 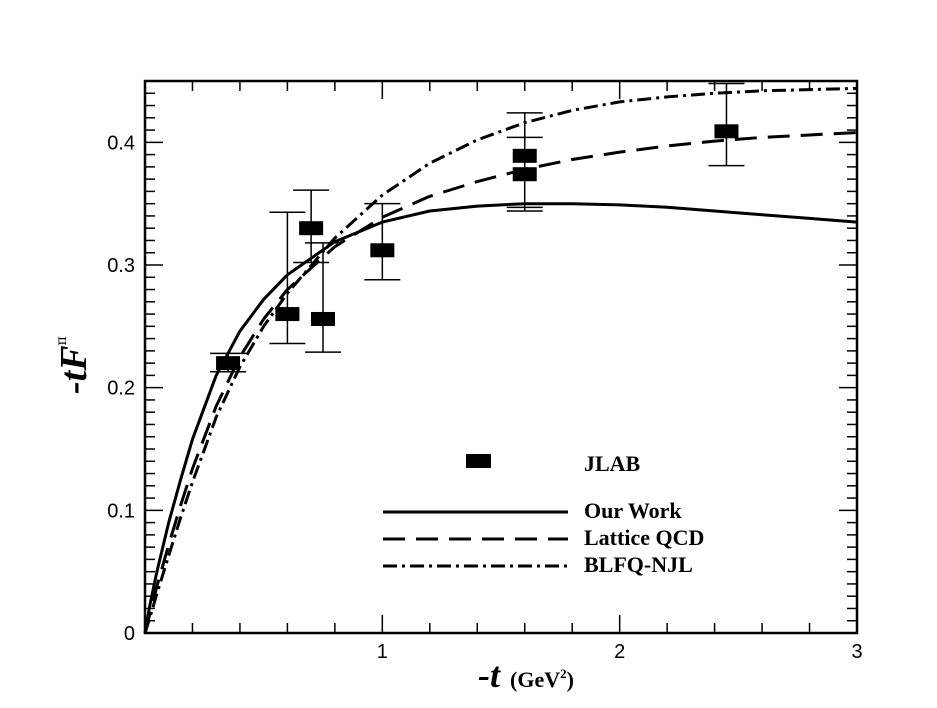 What do you see at coordinates (382, 652) in the screenshot?
I see `x-tick-label: 1` at bounding box center [382, 652].